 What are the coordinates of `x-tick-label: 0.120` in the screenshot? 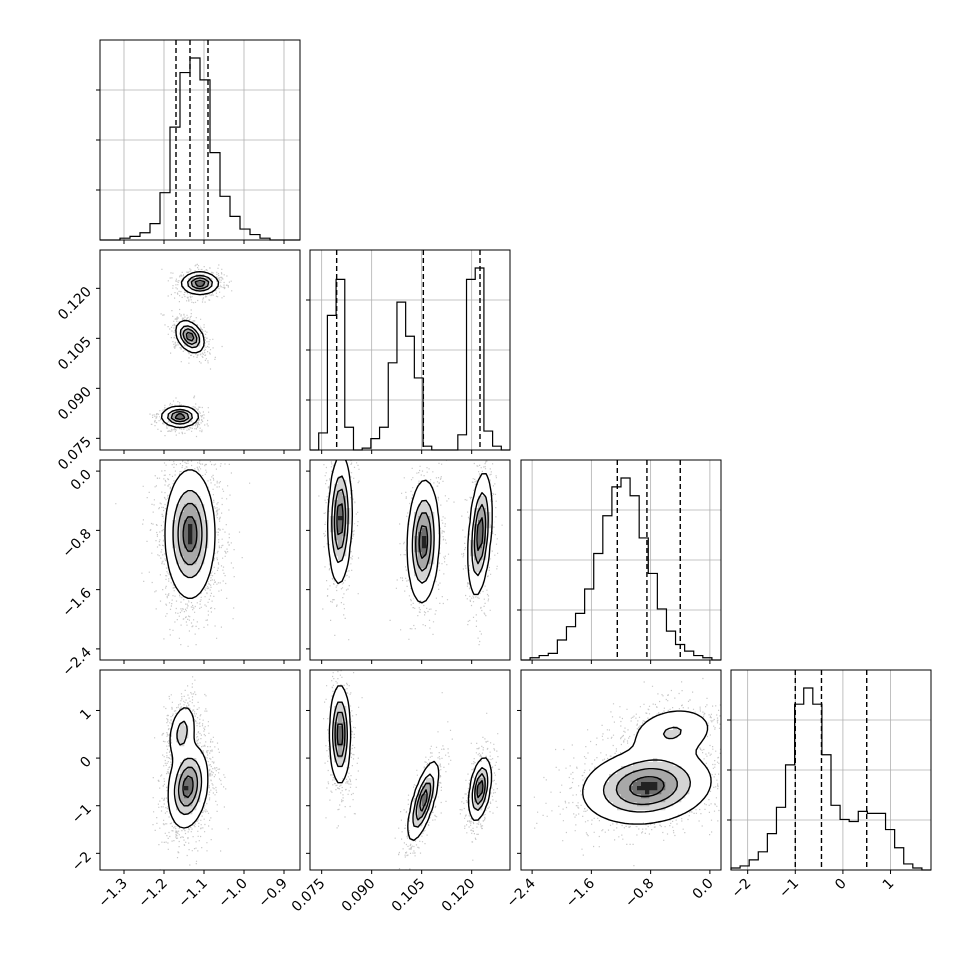 It's located at (459, 896).